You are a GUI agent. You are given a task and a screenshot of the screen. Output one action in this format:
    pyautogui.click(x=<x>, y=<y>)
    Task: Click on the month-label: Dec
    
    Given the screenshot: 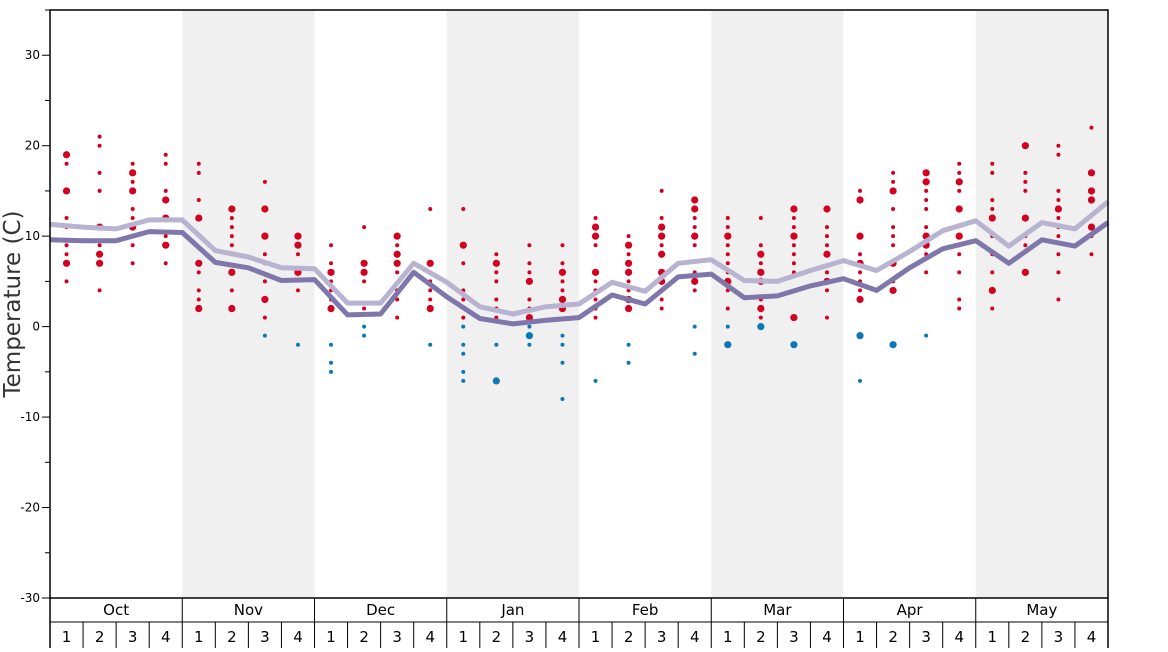 What is the action you would take?
    pyautogui.click(x=380, y=610)
    